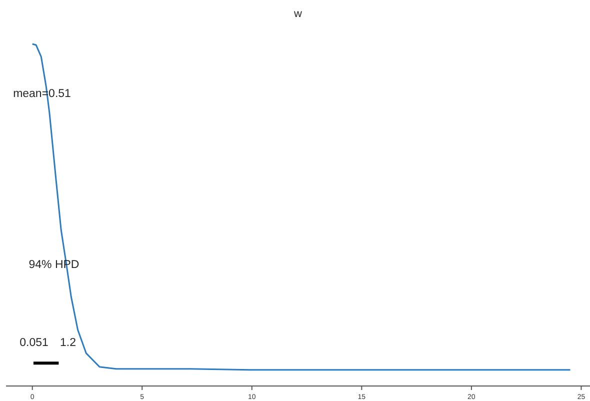 This screenshot has height=401, width=590. What do you see at coordinates (297, 14) in the screenshot?
I see `chart-title: w` at bounding box center [297, 14].